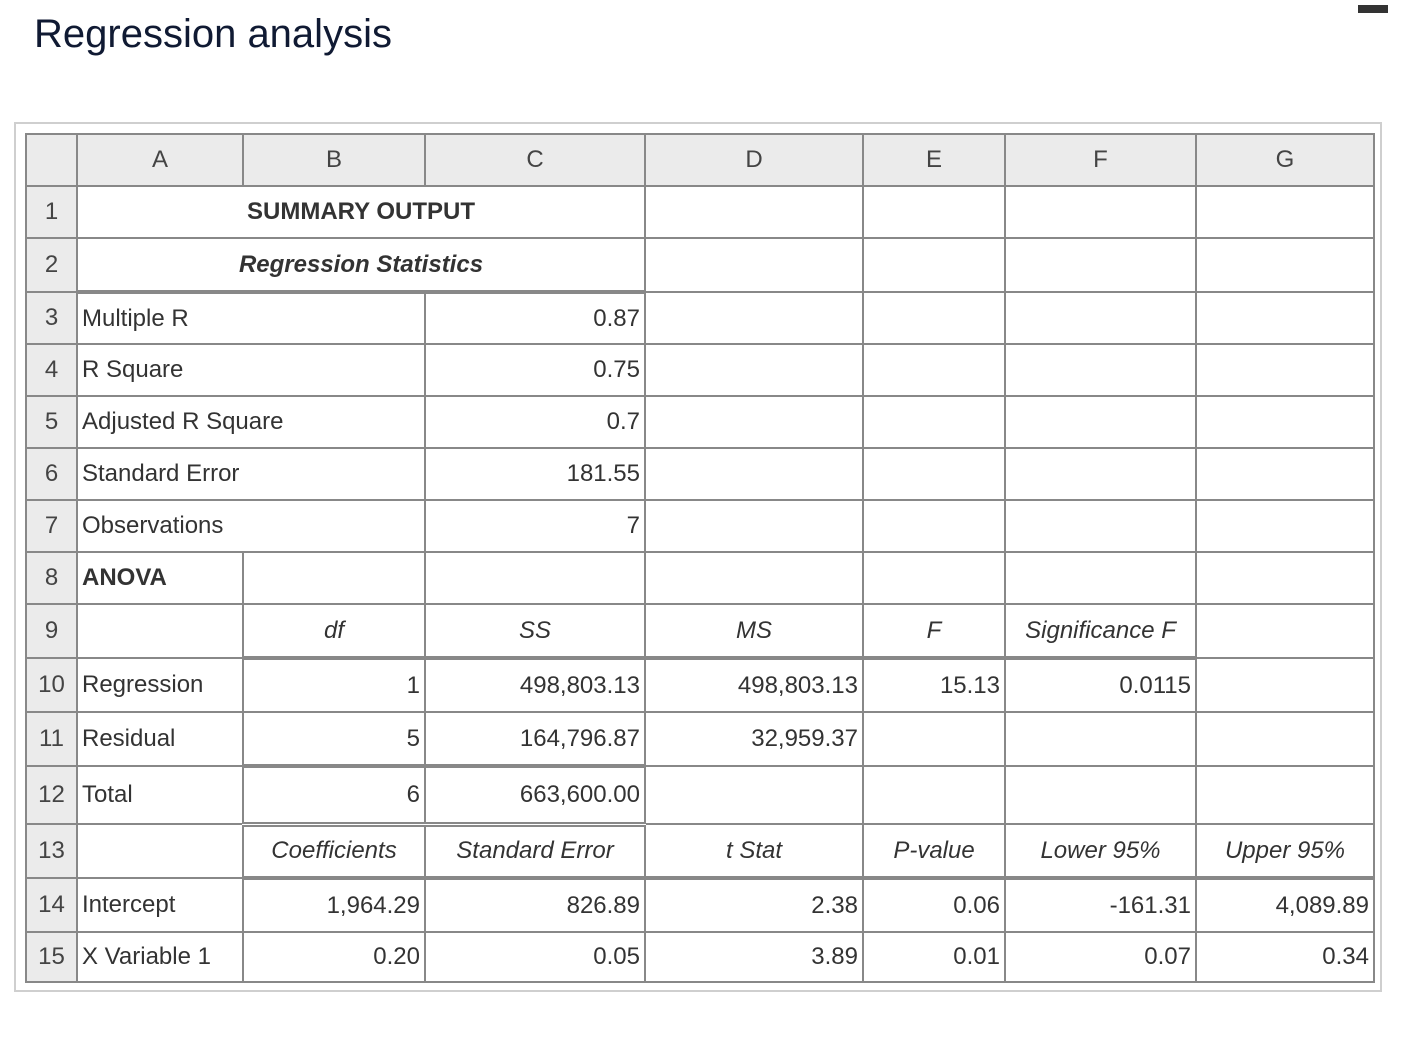  Describe the element at coordinates (160, 578) in the screenshot. I see `anova-title: ANOVA` at that location.